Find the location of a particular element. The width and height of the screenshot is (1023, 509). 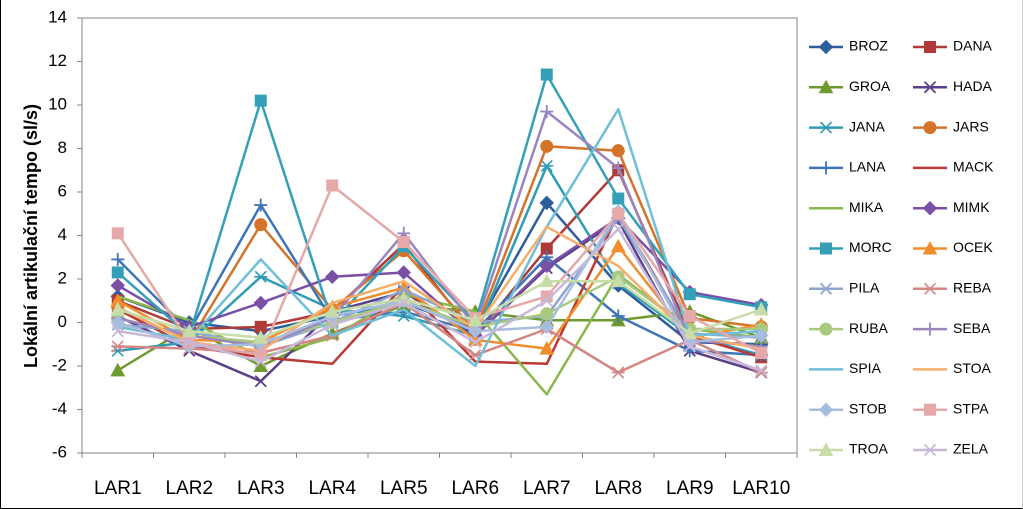

y-tick-label: -2 is located at coordinates (59, 364).